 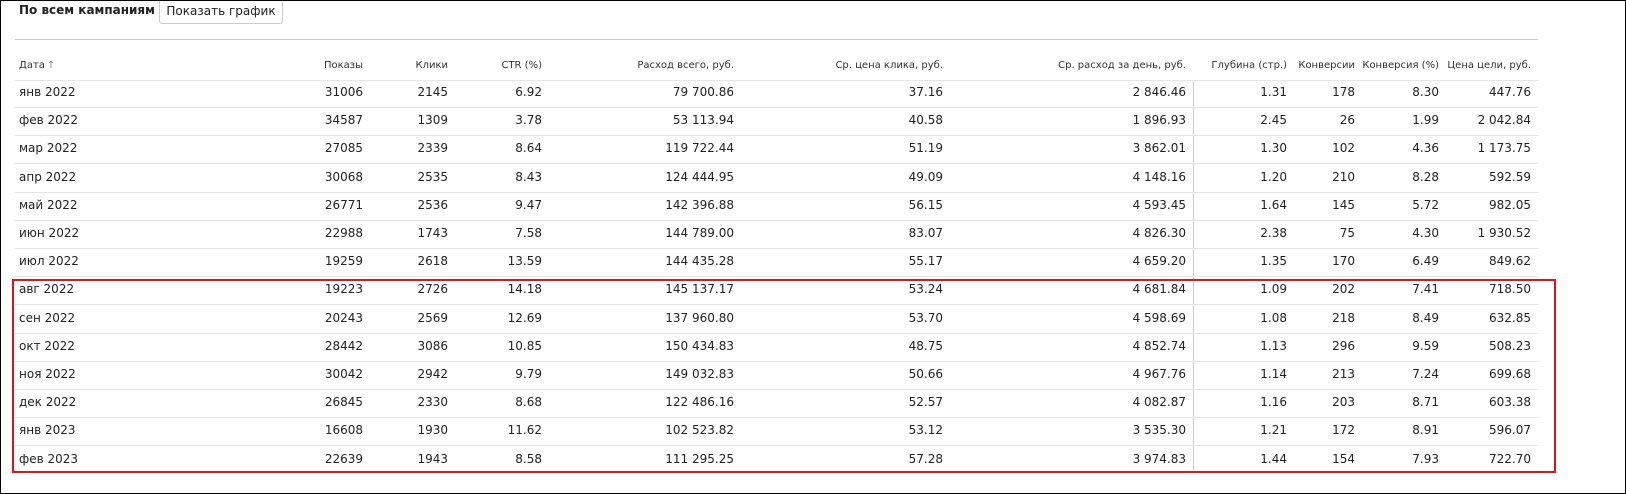 What do you see at coordinates (1343, 261) in the screenshot?
I see `value-cell: 170` at bounding box center [1343, 261].